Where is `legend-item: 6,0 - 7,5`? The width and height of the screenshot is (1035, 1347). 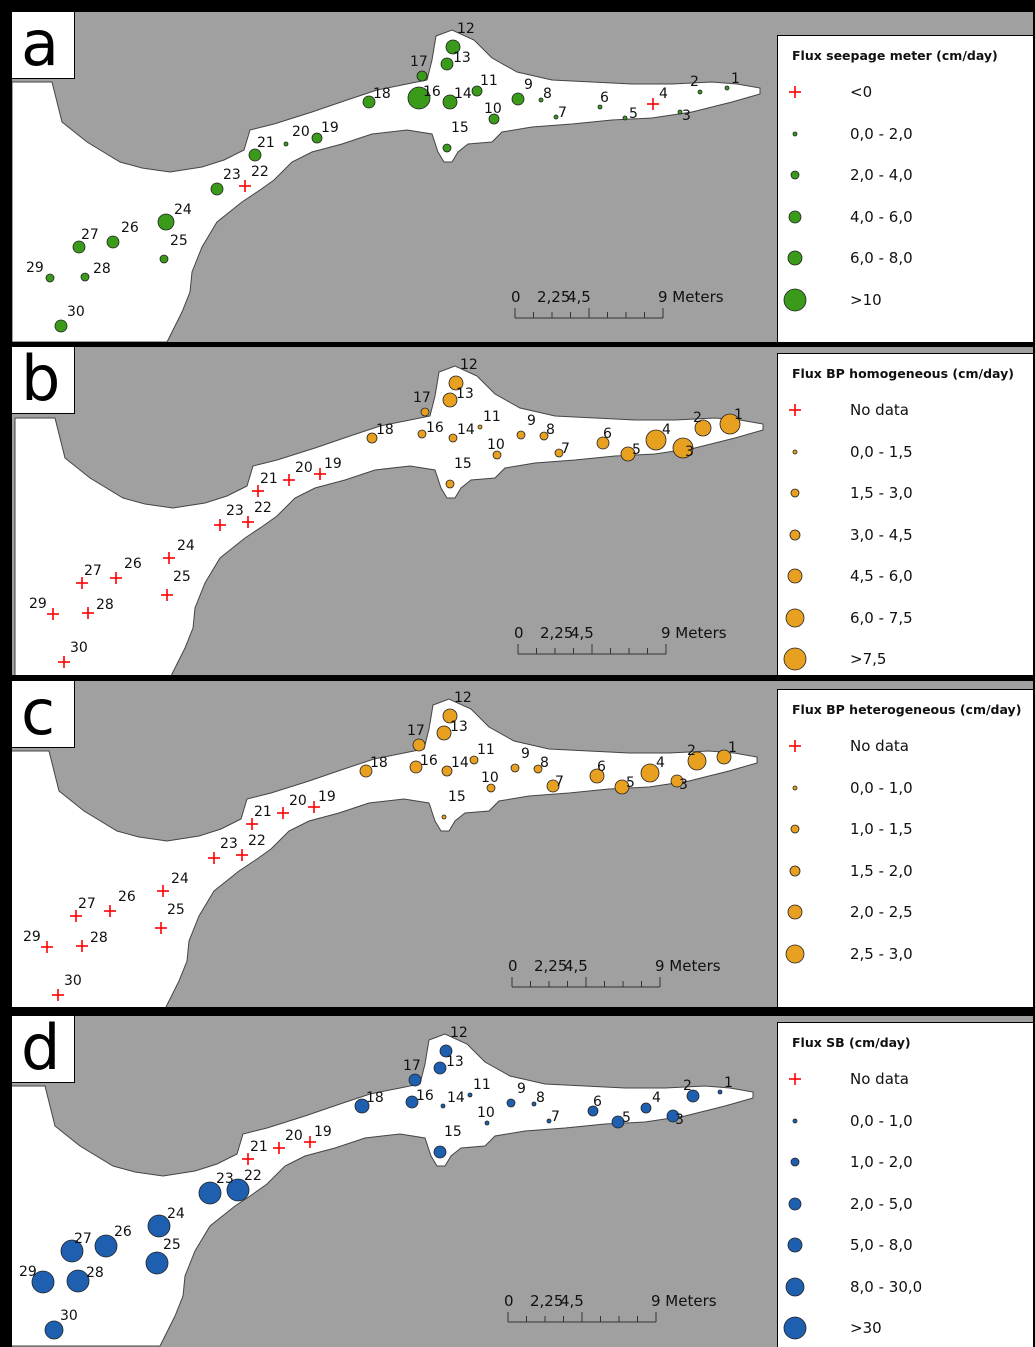 legend-item: 6,0 - 7,5 is located at coordinates (903, 618).